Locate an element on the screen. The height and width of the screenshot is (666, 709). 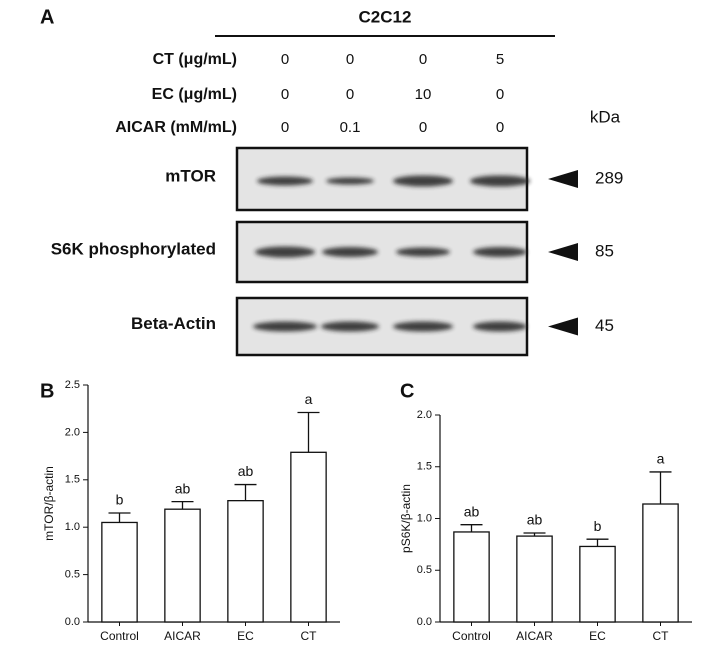
band-kda: 45 is located at coordinates (604, 325).